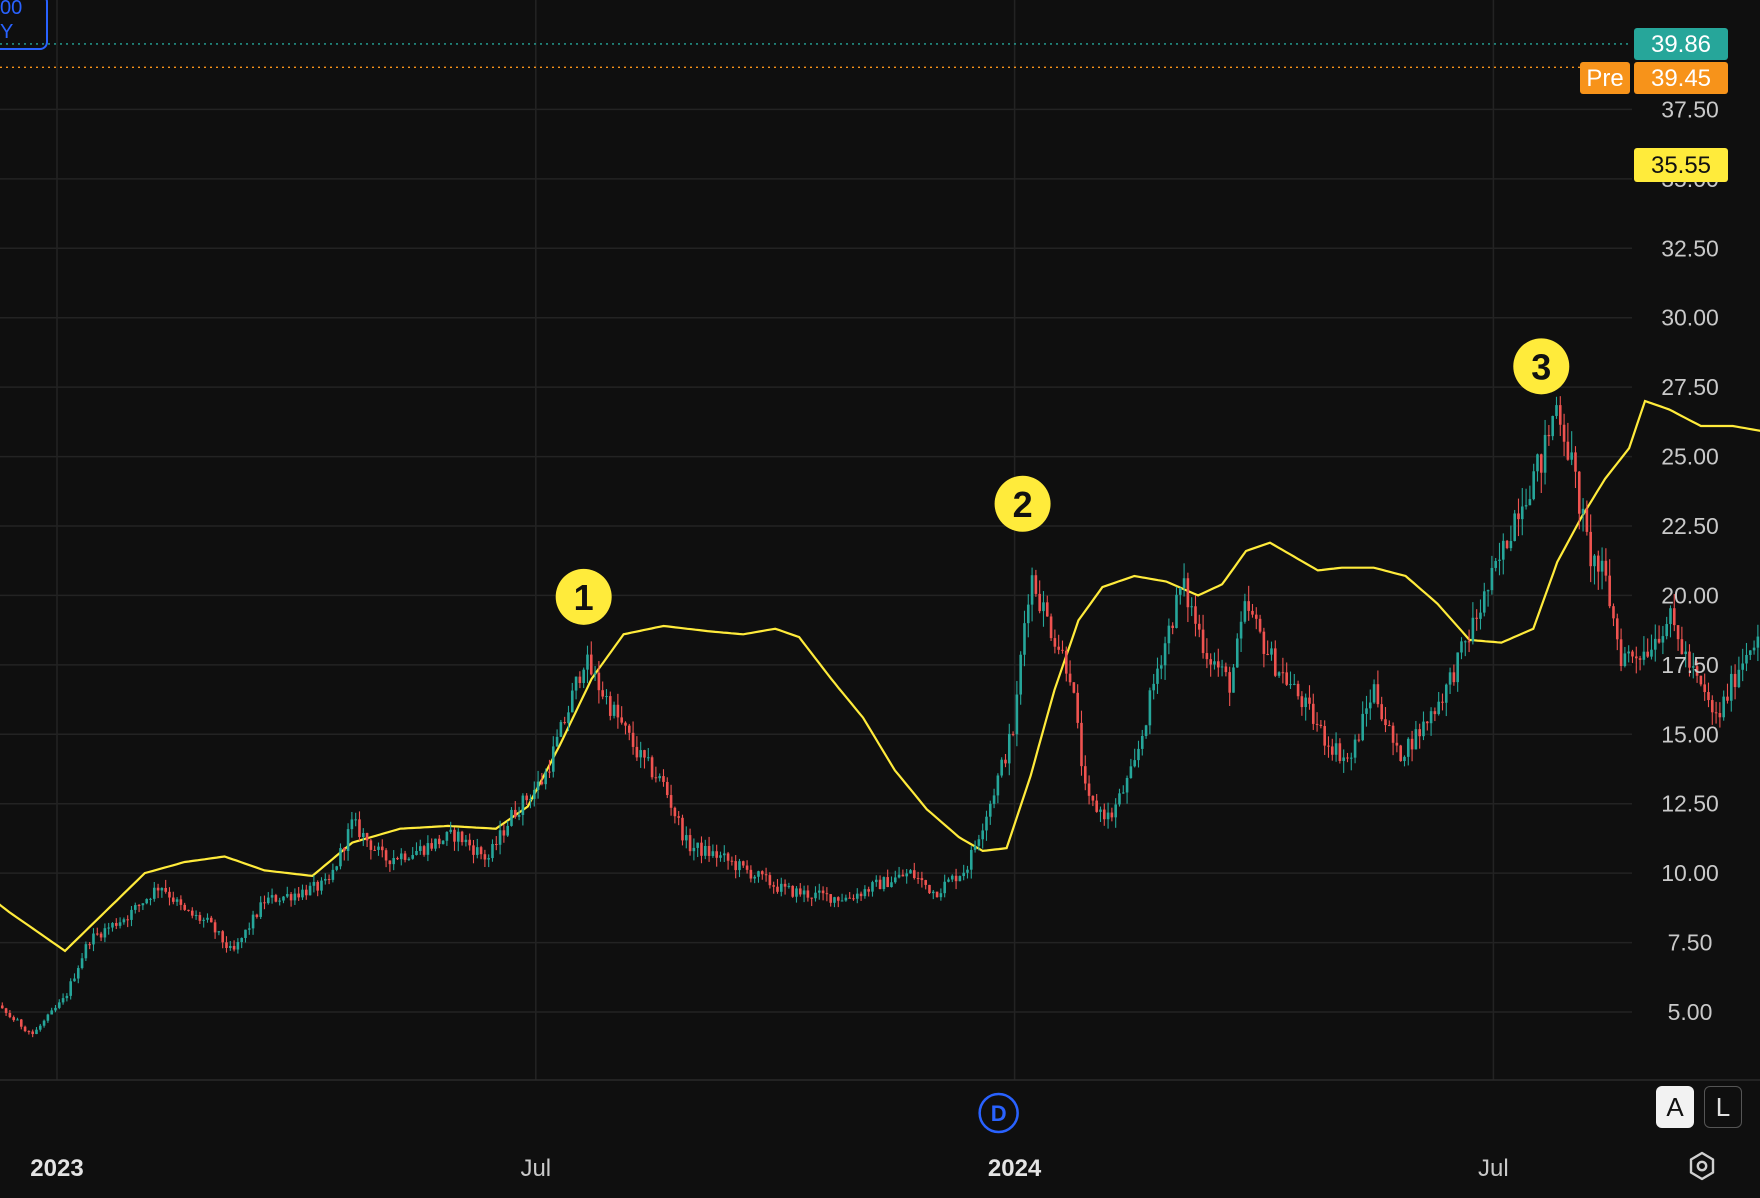 The image size is (1760, 1198). Describe the element at coordinates (1062, 481) in the screenshot. I see `wave-labels: 12345` at that location.